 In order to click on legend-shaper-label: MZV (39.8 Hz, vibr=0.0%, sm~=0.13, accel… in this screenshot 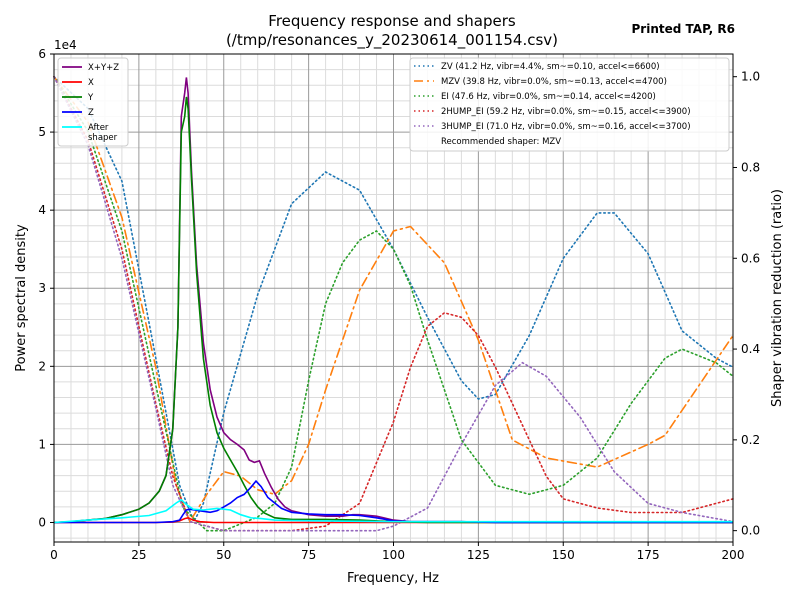, I will do `click(554, 82)`.